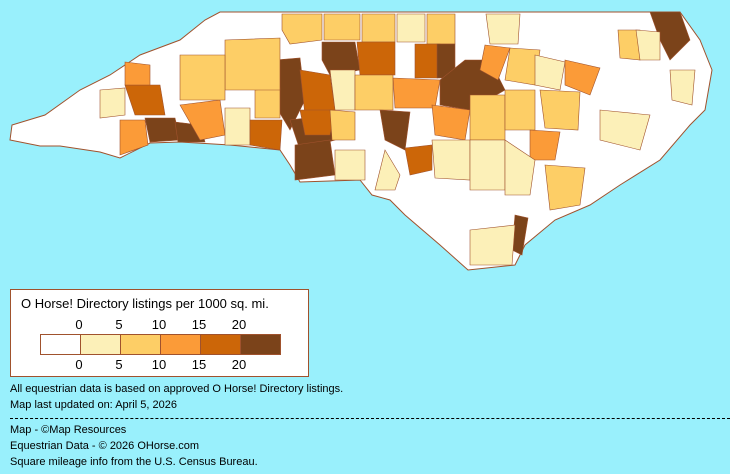 This screenshot has height=474, width=730. Describe the element at coordinates (239, 324) in the screenshot. I see `legend-tick-top: 20` at that location.